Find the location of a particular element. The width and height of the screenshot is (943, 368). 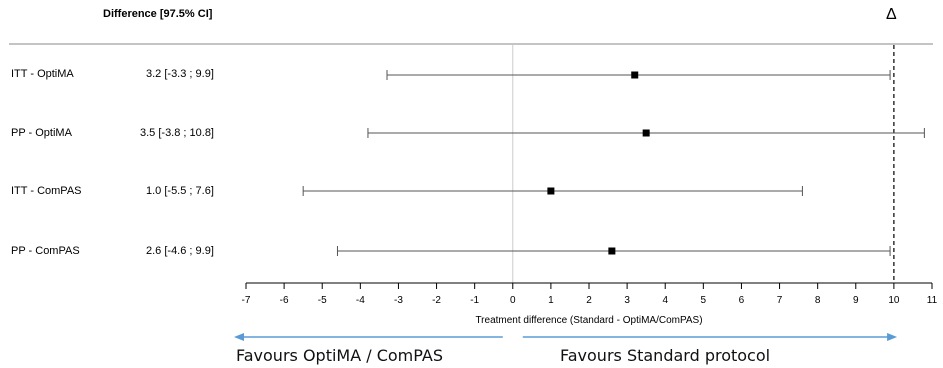

x-tick-label: -6 is located at coordinates (284, 300).